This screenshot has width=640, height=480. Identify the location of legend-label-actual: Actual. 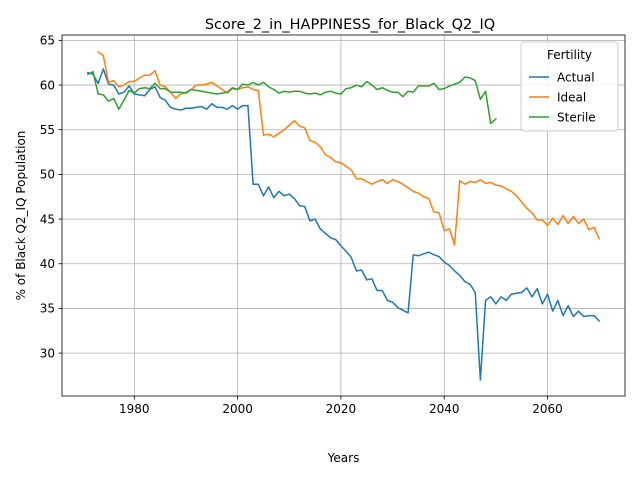
(576, 77).